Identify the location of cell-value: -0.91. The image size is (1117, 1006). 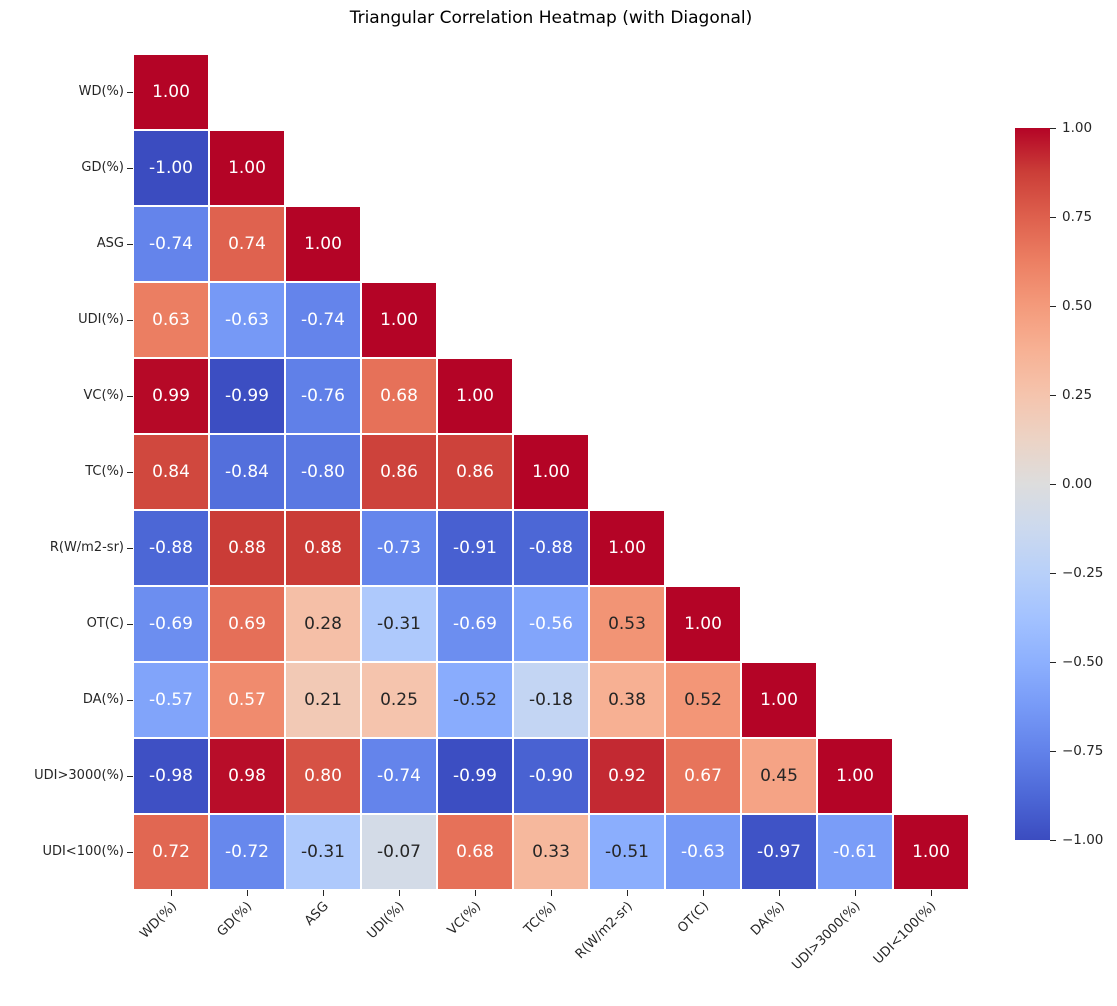
(475, 547).